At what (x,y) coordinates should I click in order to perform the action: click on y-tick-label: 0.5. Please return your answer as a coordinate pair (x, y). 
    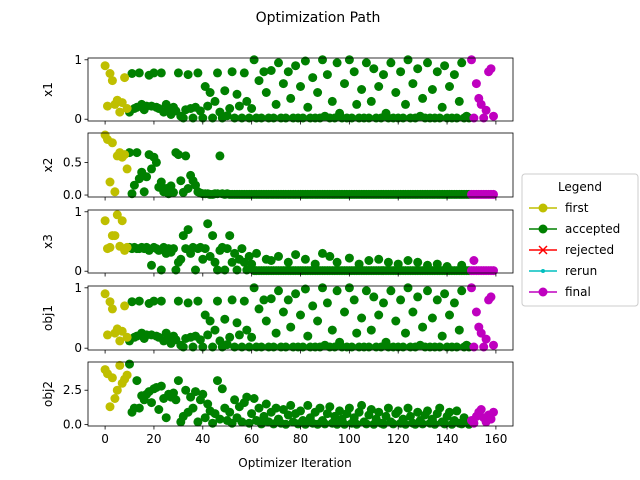
    Looking at the image, I should click on (72, 162).